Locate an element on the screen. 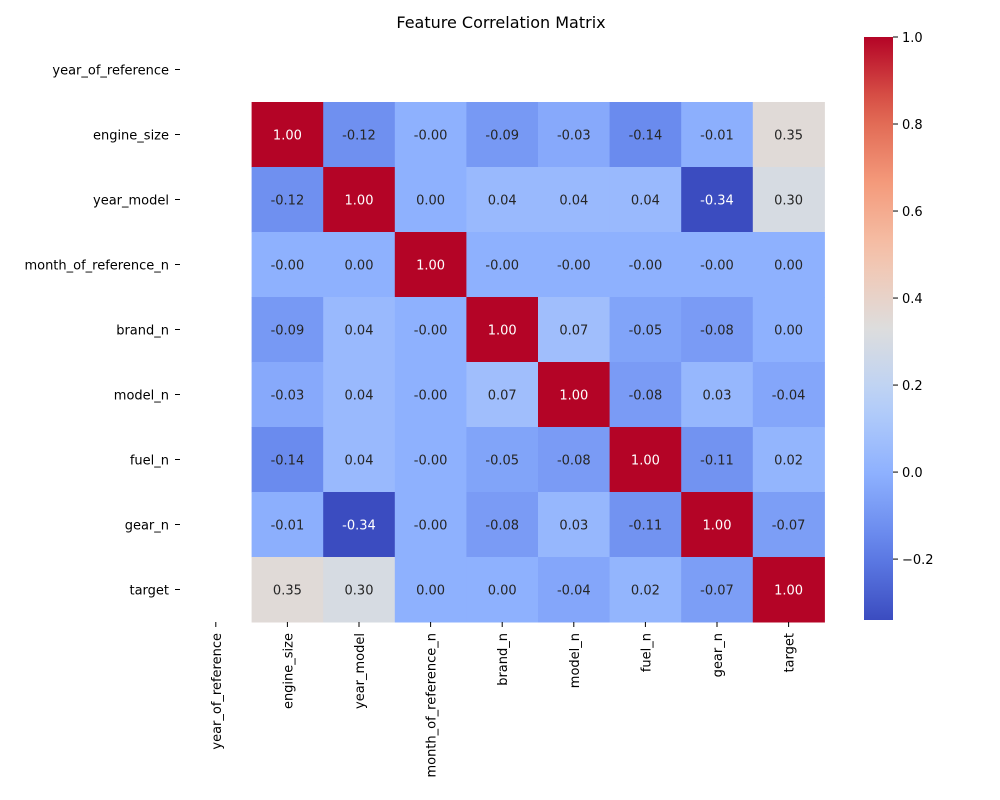 The height and width of the screenshot is (800, 1000). cell-value-label: 0.30 is located at coordinates (788, 201).